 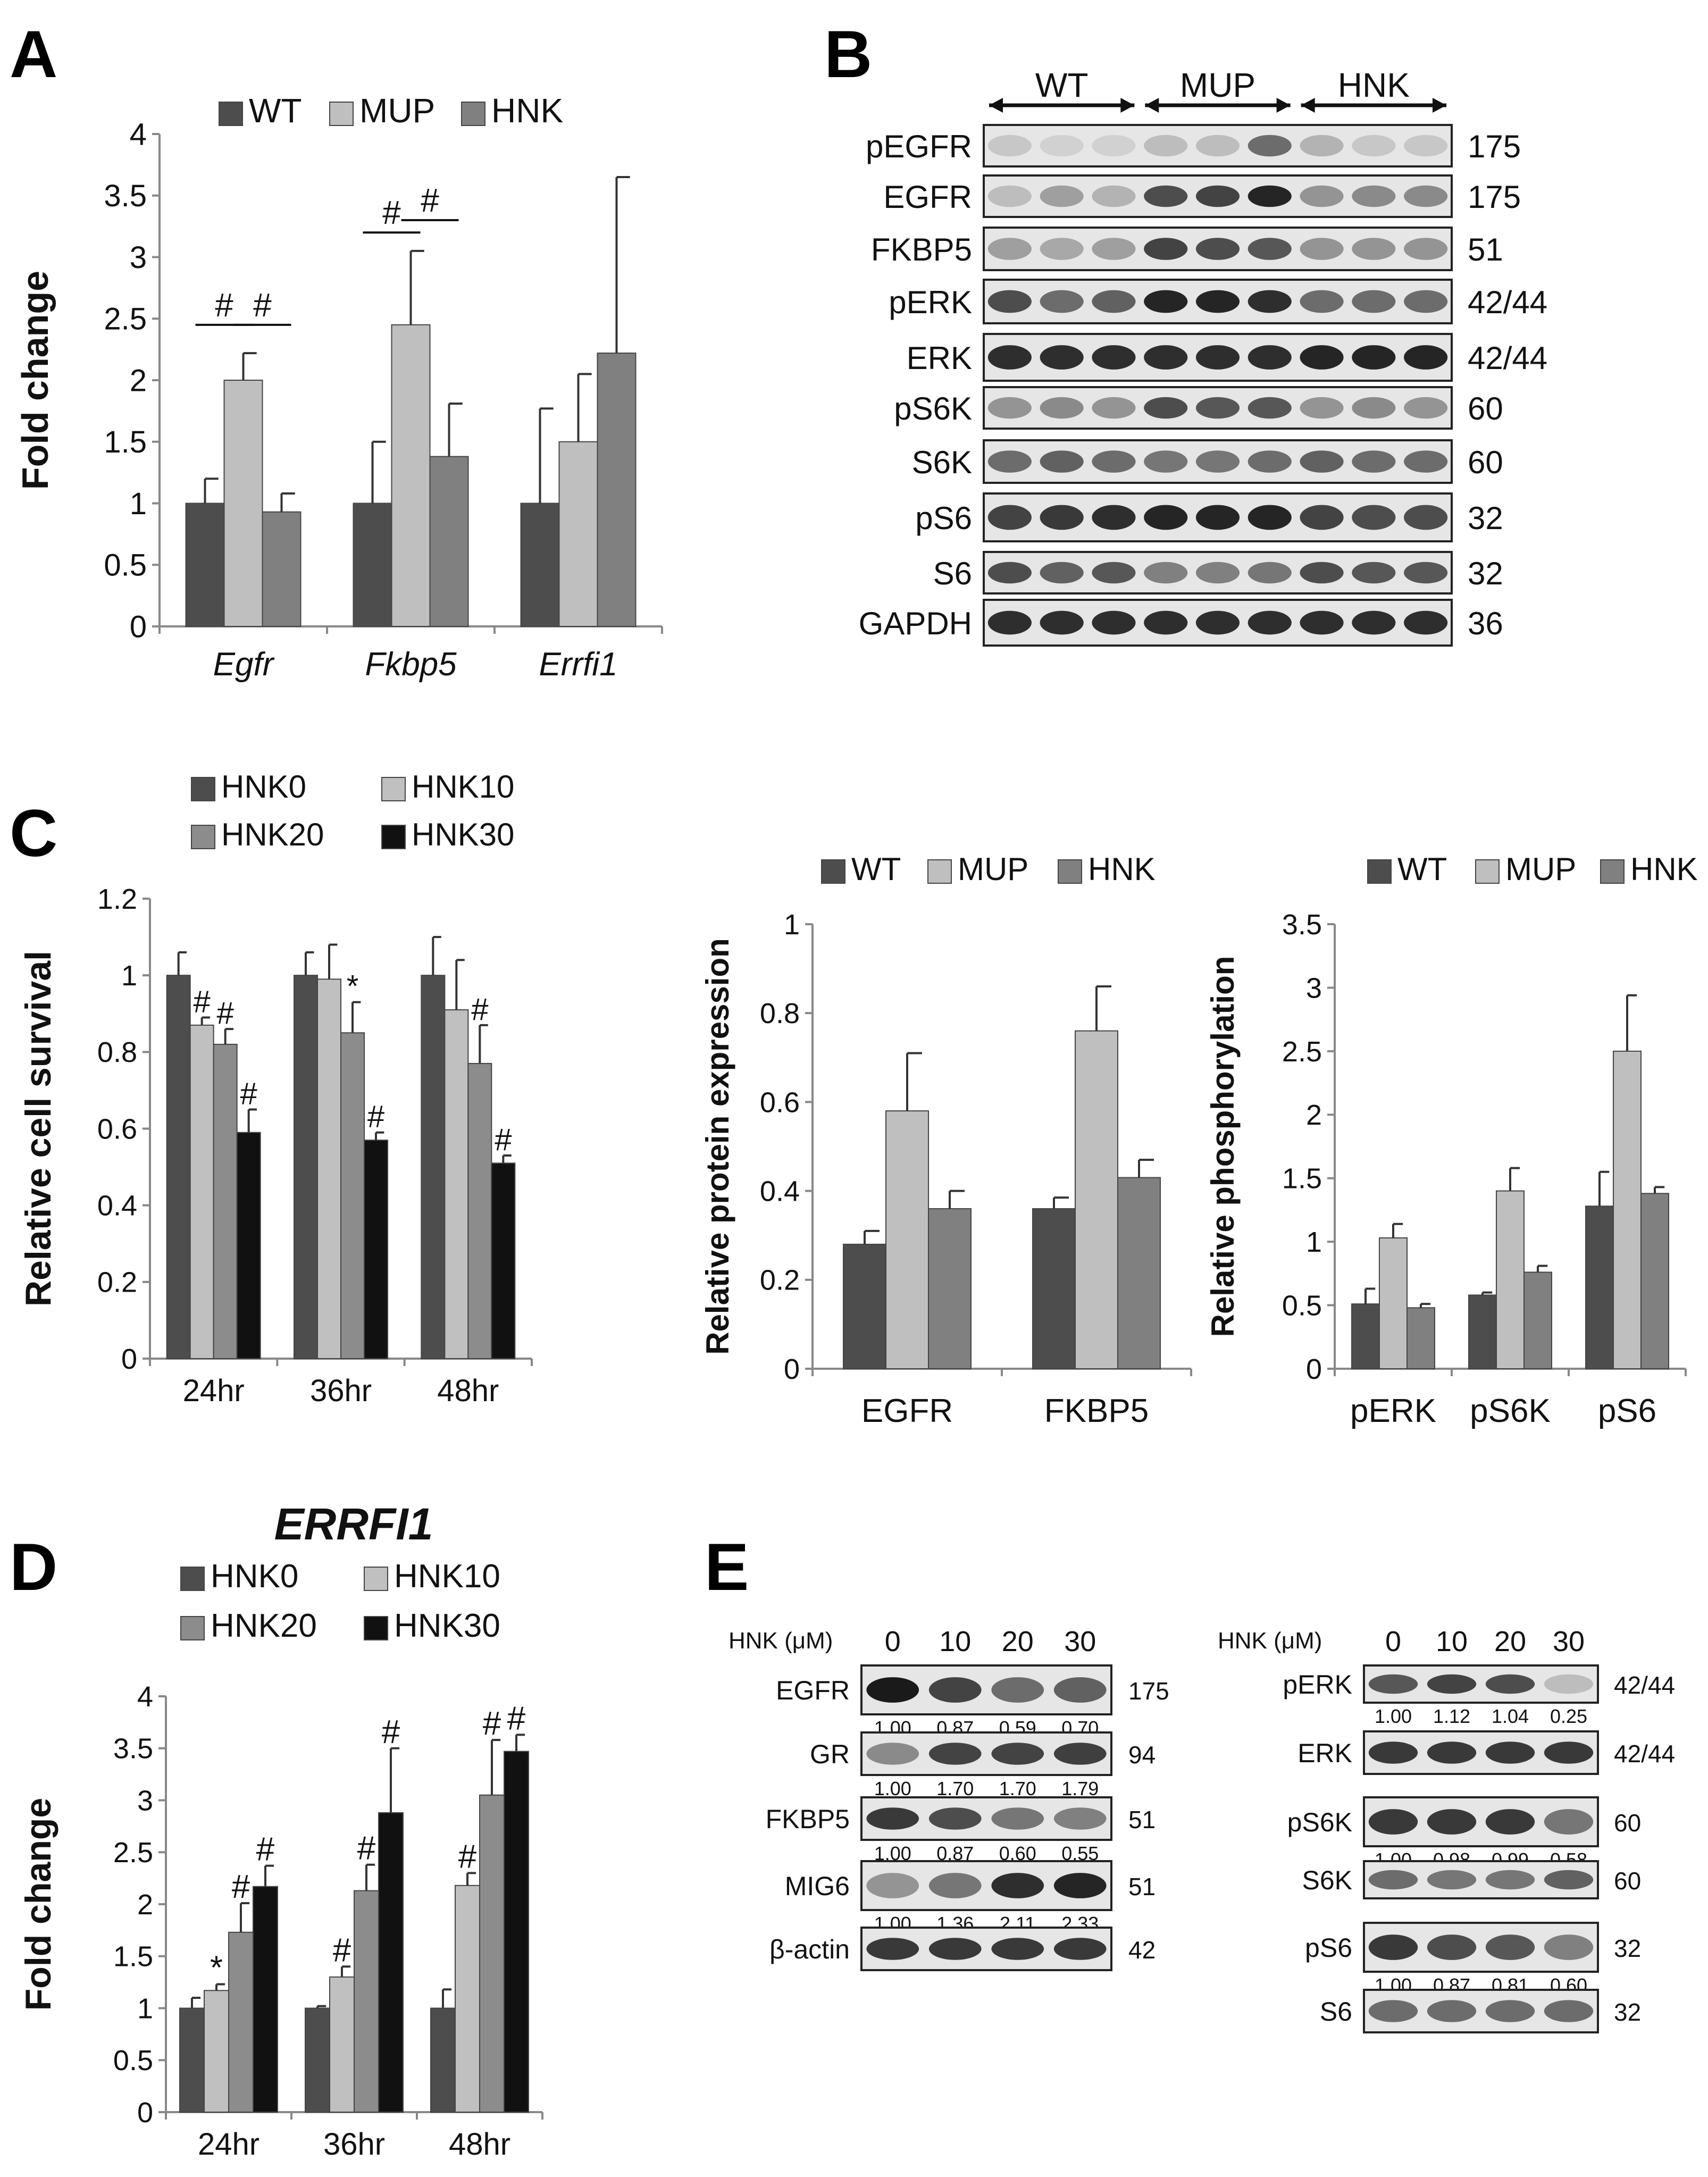 What do you see at coordinates (1510, 1411) in the screenshot?
I see `x-tick-label: pS6K` at bounding box center [1510, 1411].